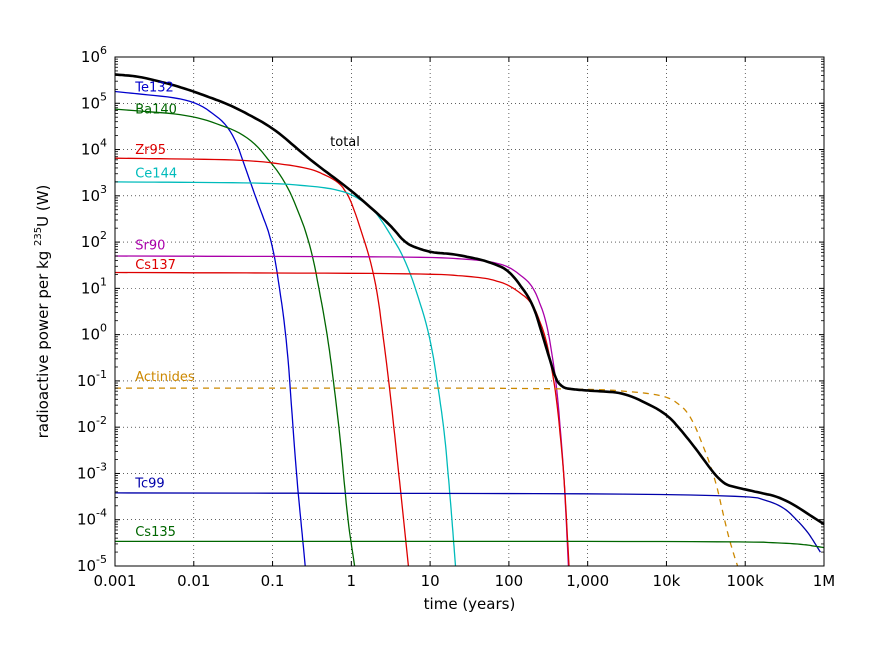 This screenshot has width=884, height=656. What do you see at coordinates (92, 379) in the screenshot?
I see `y-tick-label: 10⁻¹` at bounding box center [92, 379].